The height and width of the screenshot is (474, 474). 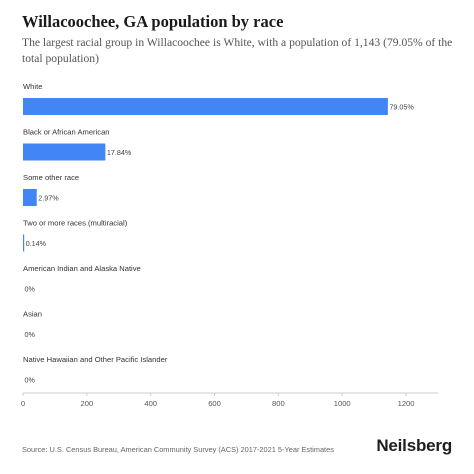 What do you see at coordinates (150, 403) in the screenshot?
I see `x-tick-label: 400` at bounding box center [150, 403].